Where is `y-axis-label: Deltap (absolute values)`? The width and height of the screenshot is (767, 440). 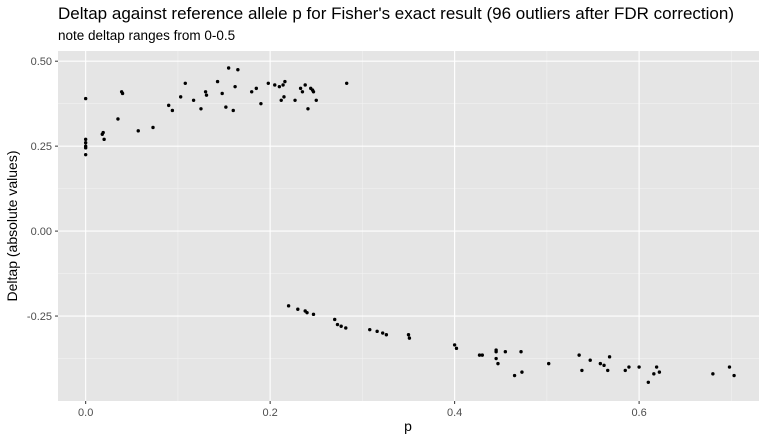
y-axis-label: Deltap (absolute values) is located at coordinates (12, 226).